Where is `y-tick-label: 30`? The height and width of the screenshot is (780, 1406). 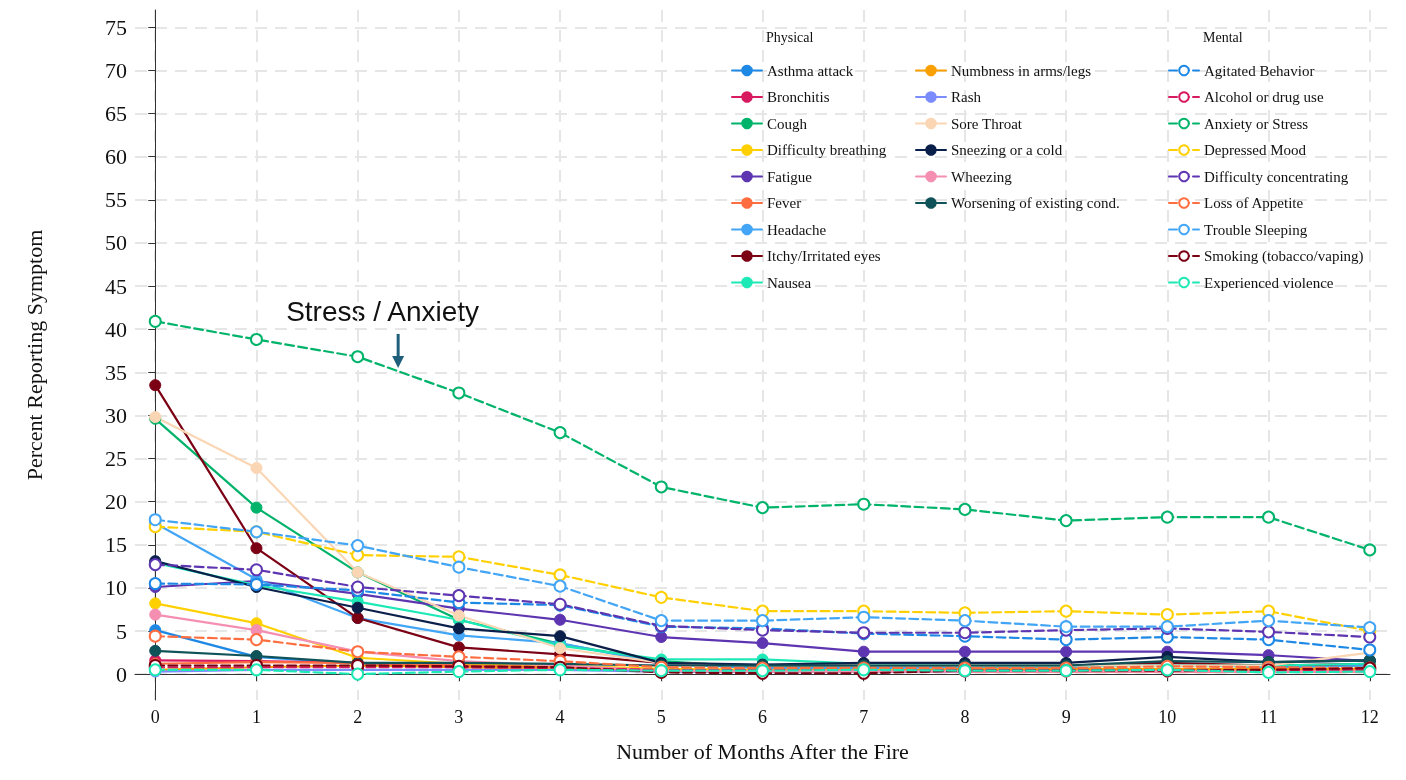 y-tick-label: 30 is located at coordinates (116, 415).